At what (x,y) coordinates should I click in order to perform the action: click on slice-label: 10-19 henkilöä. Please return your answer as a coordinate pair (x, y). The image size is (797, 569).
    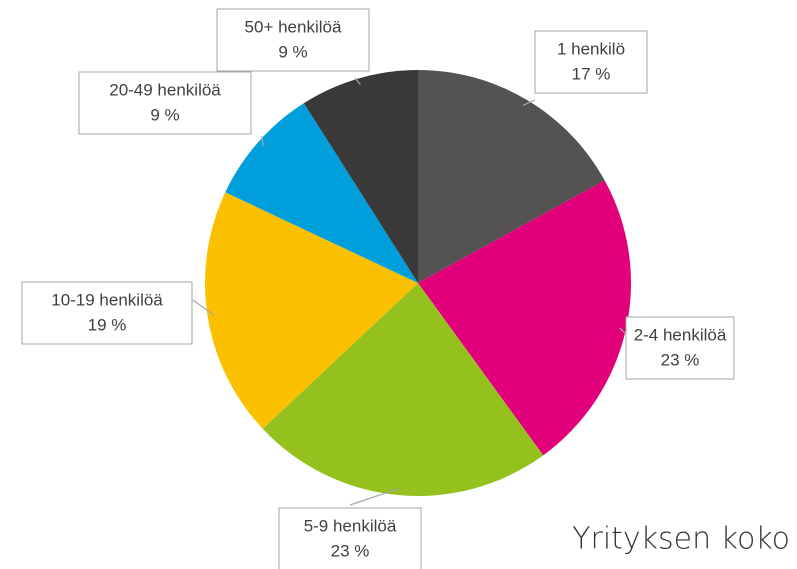
    Looking at the image, I should click on (107, 299).